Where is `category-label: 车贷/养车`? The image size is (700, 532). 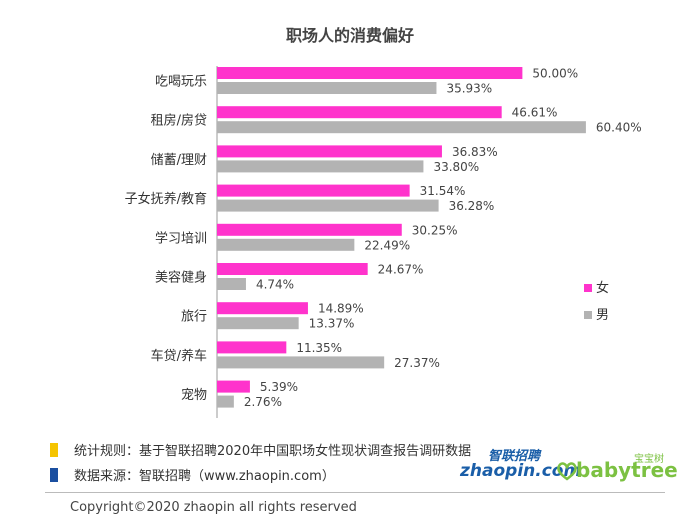
category-label: 车贷/养车 is located at coordinates (179, 356).